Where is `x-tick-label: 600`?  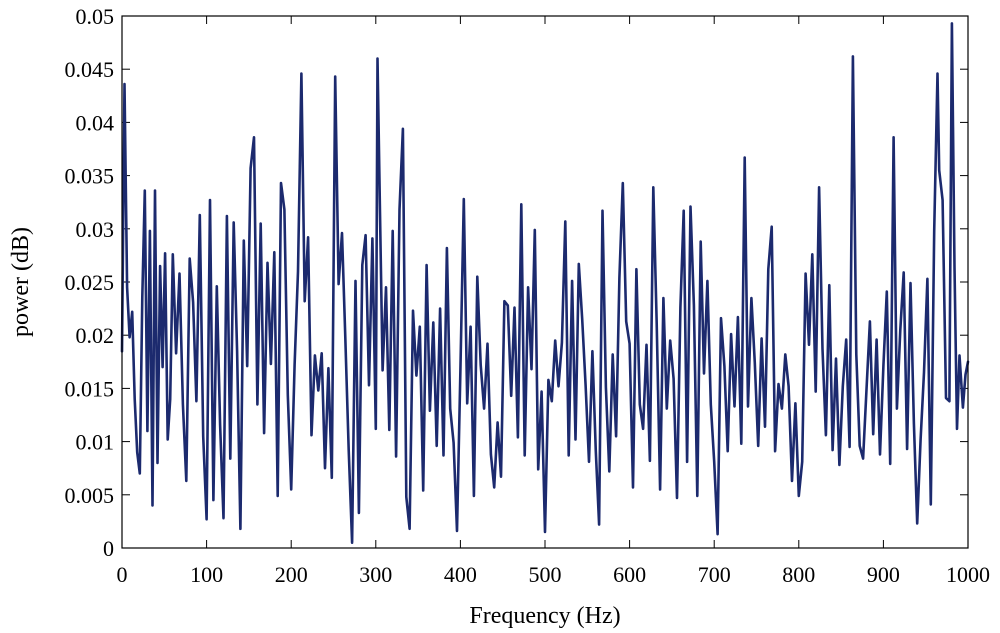 x-tick-label: 600 is located at coordinates (629, 574).